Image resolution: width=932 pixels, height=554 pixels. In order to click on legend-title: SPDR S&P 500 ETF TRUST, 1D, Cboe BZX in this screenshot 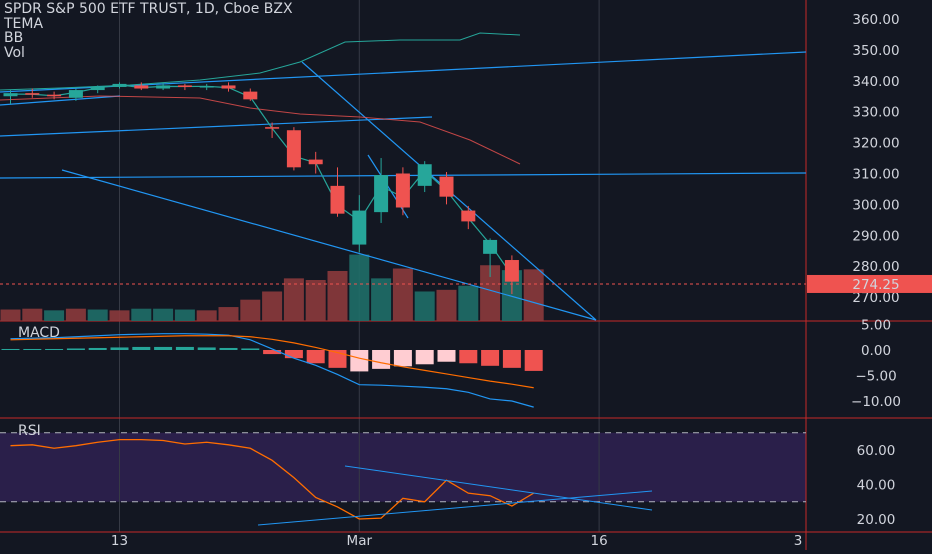, I will do `click(148, 9)`.